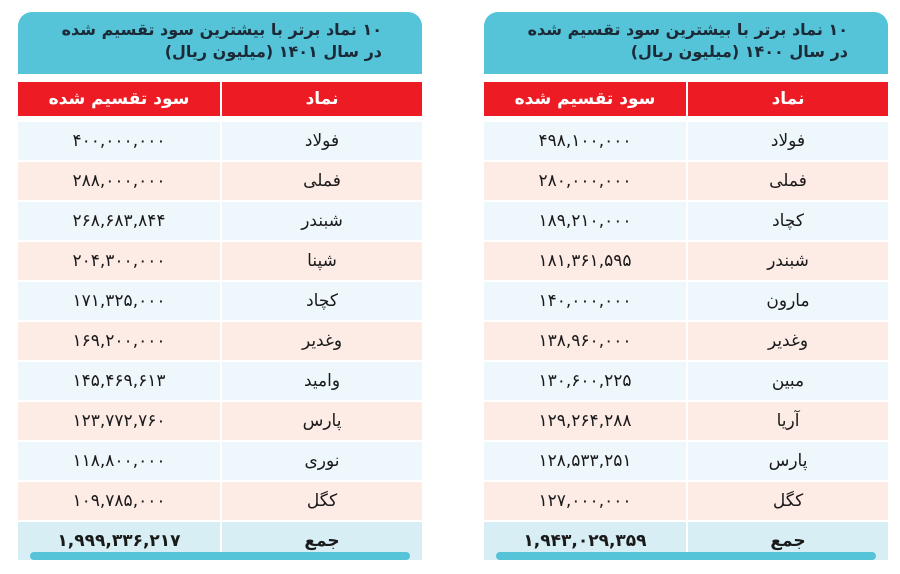 This screenshot has width=900, height=574. What do you see at coordinates (585, 261) in the screenshot?
I see `value-cell: ۱۸۱,۳۶۱,۵۹۵` at bounding box center [585, 261].